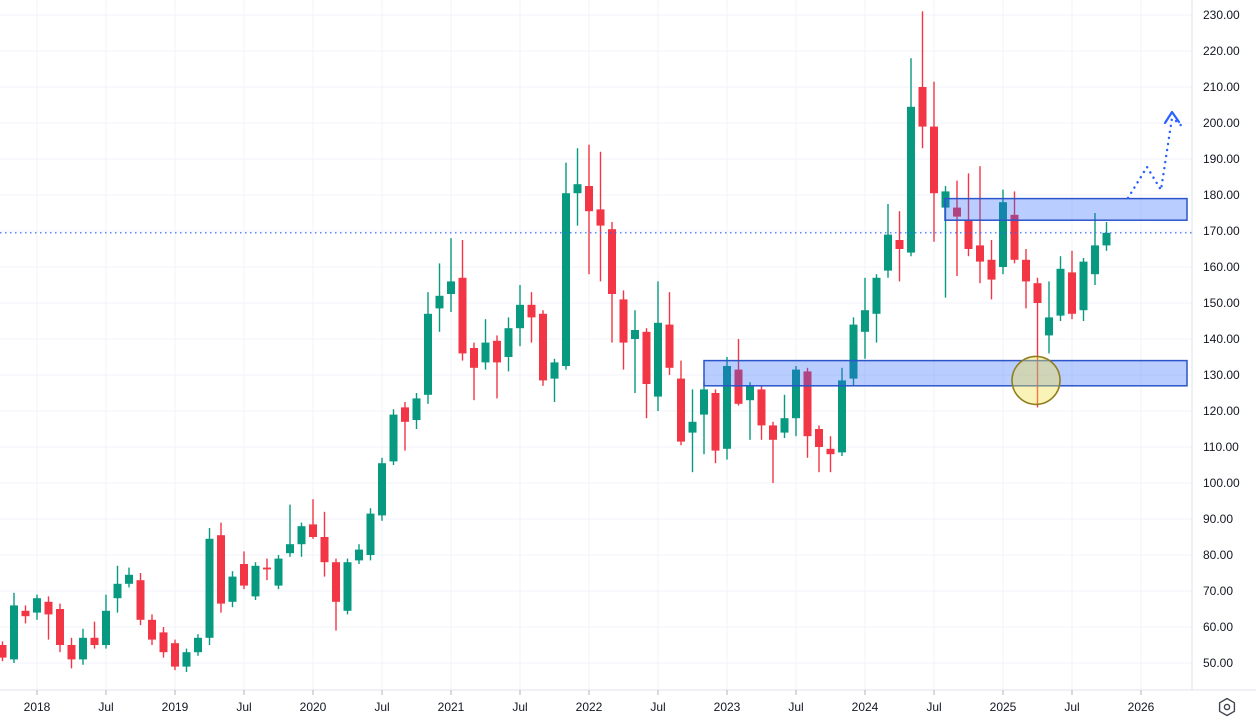  Describe the element at coordinates (1227, 707) in the screenshot. I see `timezone-settings-icon` at that location.